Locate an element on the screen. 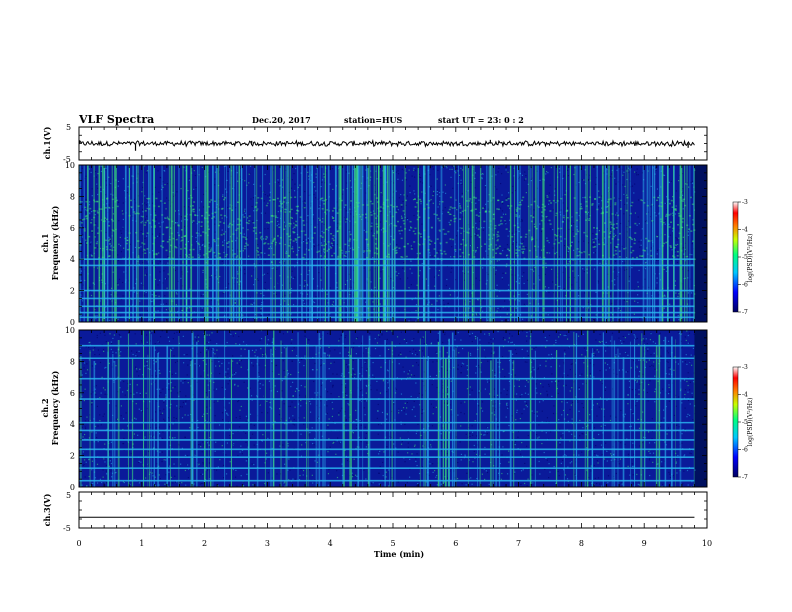  figure-title: VLF Spectra is located at coordinates (116, 119).